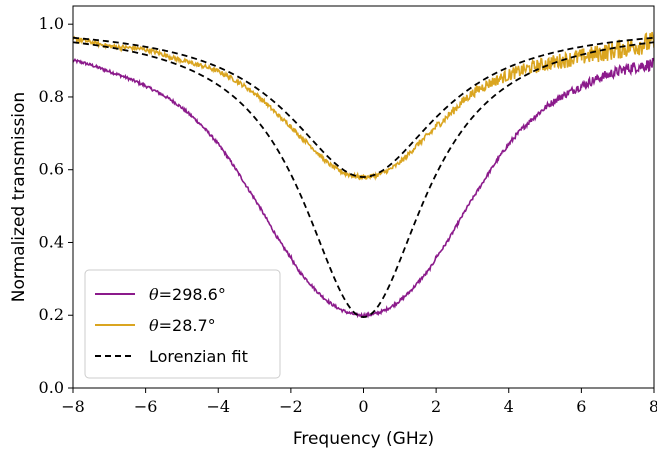 The height and width of the screenshot is (453, 657). What do you see at coordinates (51, 169) in the screenshot?
I see `y-tick-label: 0.6` at bounding box center [51, 169].